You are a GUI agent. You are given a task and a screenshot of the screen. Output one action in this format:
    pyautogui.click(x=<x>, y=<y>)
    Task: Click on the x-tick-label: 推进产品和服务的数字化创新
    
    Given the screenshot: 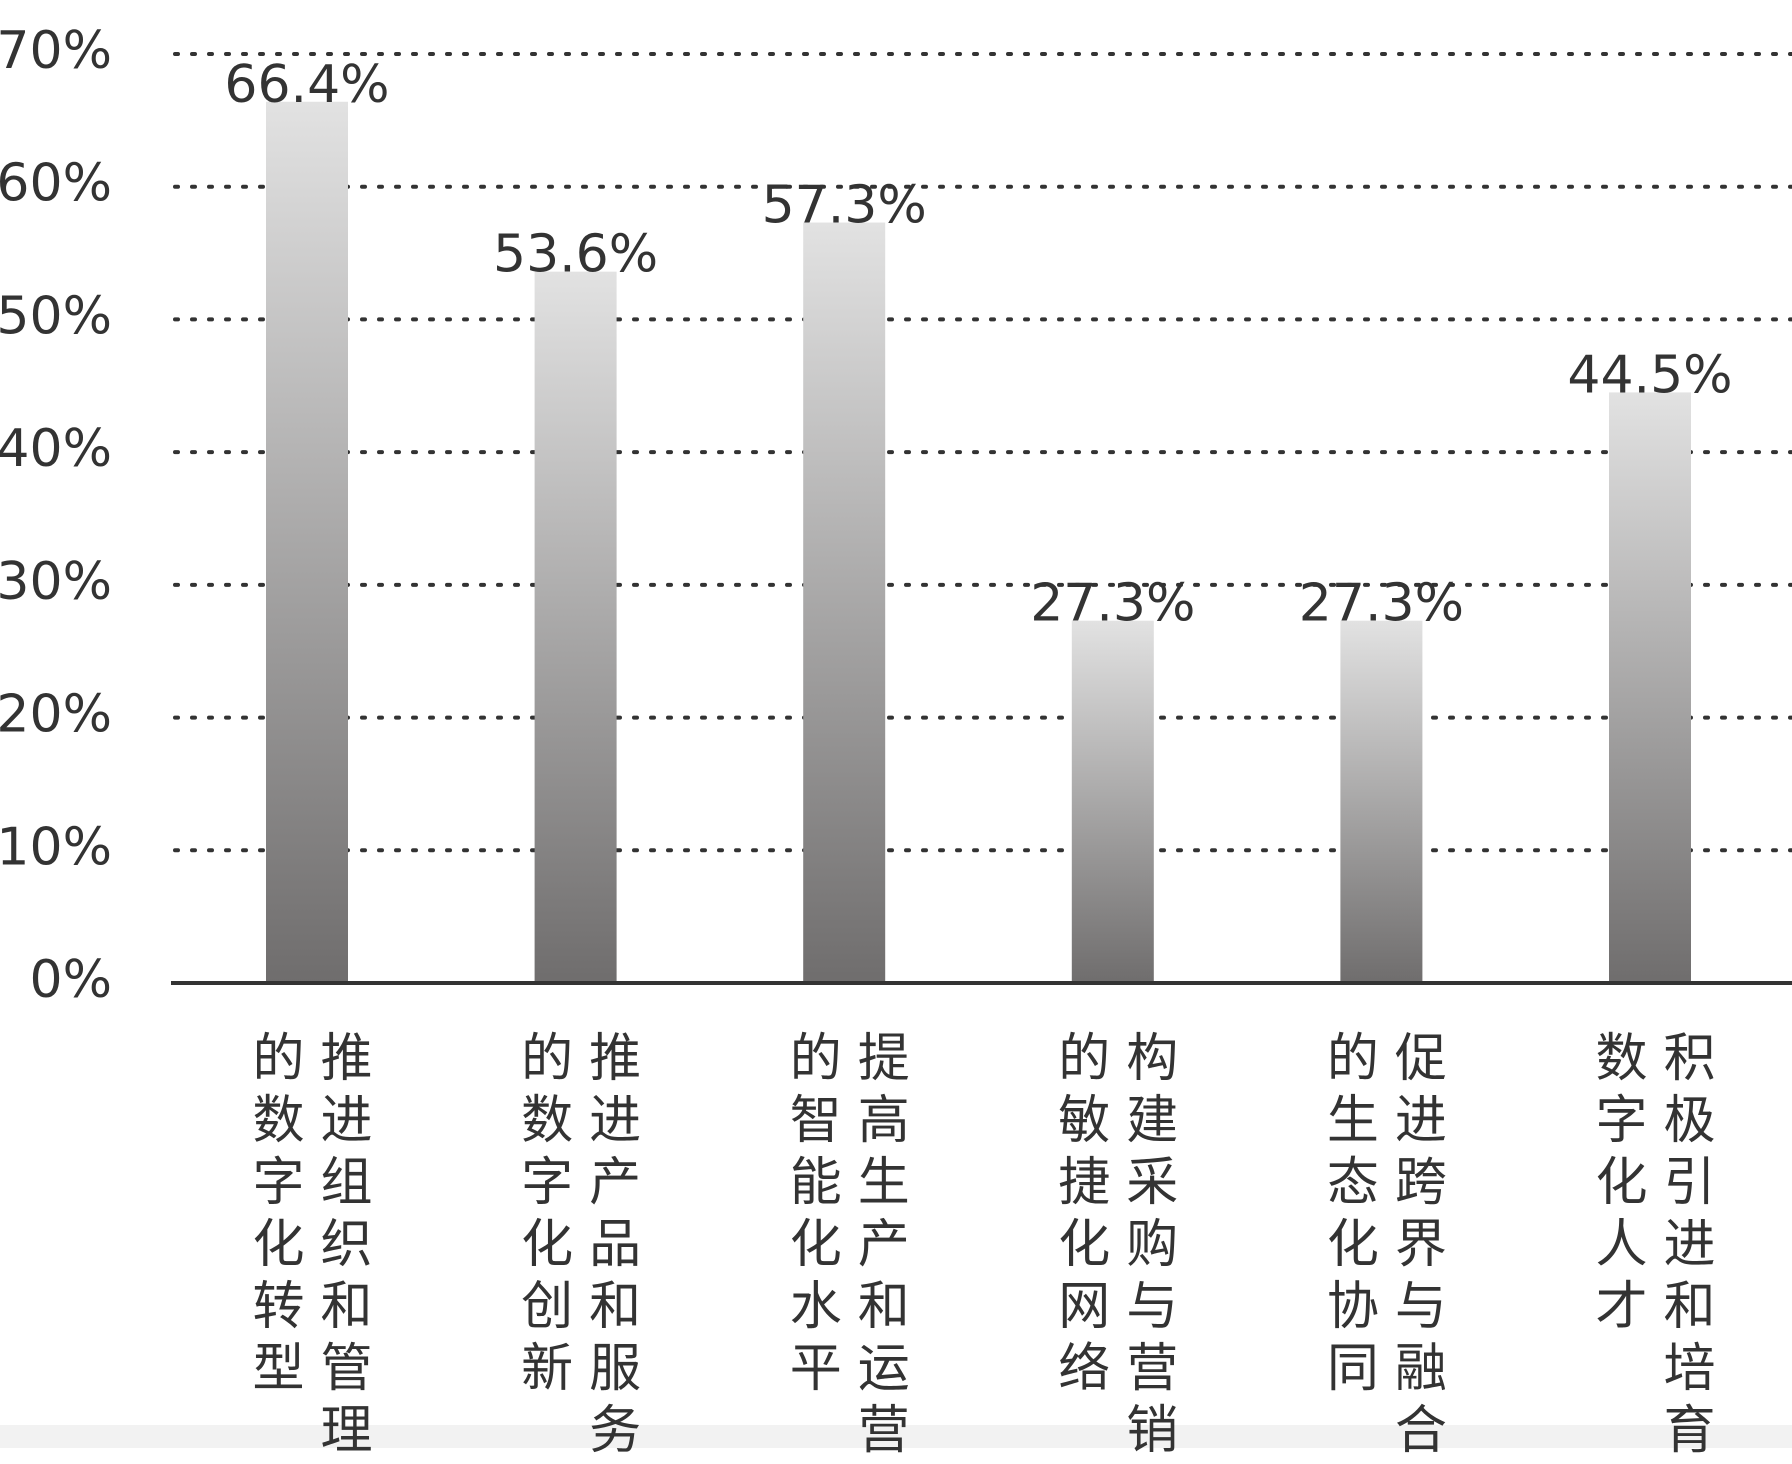 What is the action you would take?
    pyautogui.click(x=575, y=1247)
    